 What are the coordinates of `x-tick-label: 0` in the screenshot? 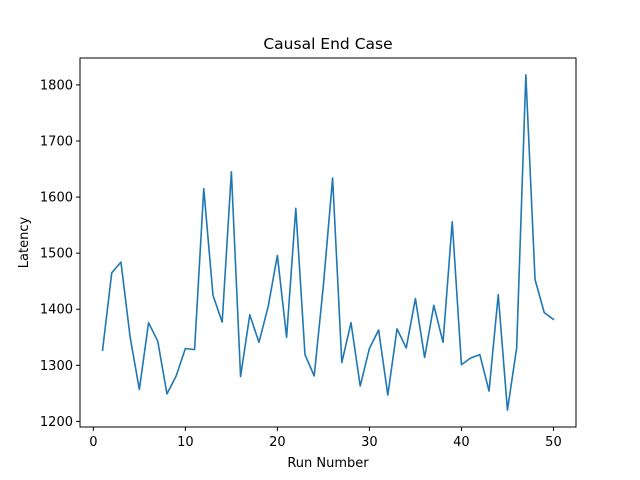 It's located at (93, 442).